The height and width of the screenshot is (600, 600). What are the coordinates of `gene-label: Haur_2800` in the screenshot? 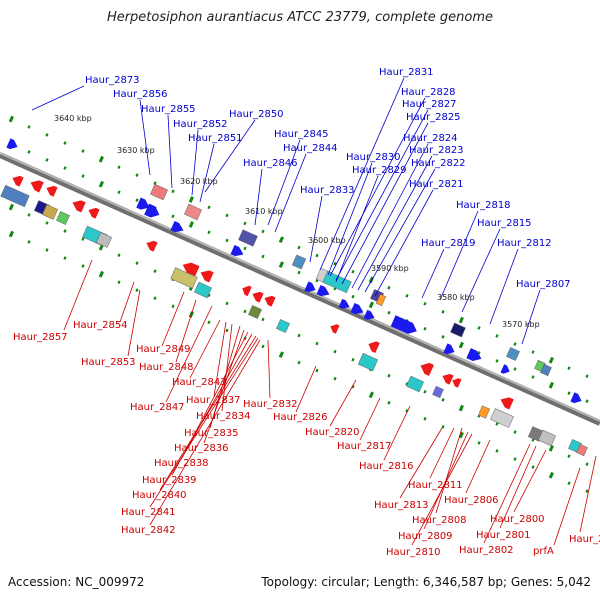 It's located at (517, 519).